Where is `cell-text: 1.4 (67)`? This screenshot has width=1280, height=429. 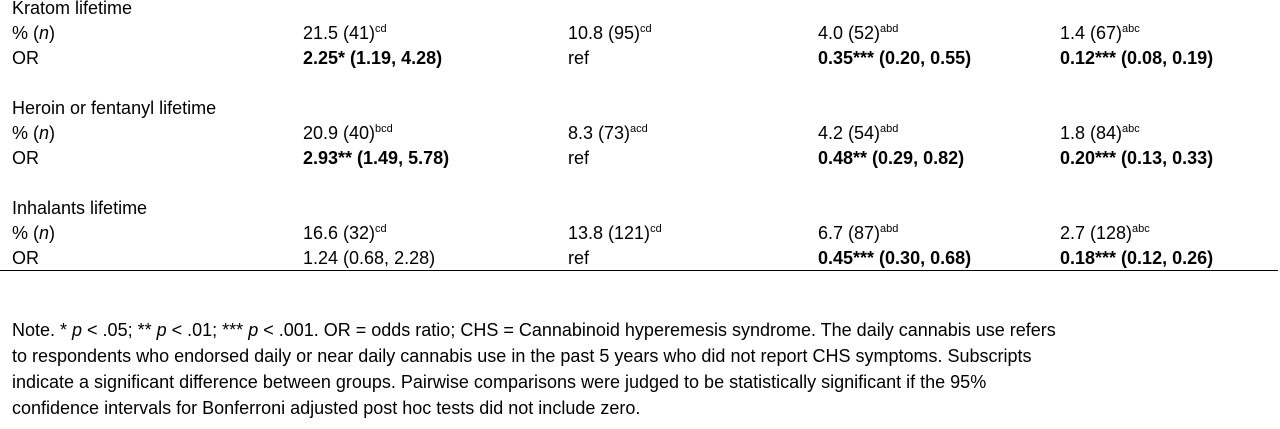 cell-text: 1.4 (67) is located at coordinates (1091, 33).